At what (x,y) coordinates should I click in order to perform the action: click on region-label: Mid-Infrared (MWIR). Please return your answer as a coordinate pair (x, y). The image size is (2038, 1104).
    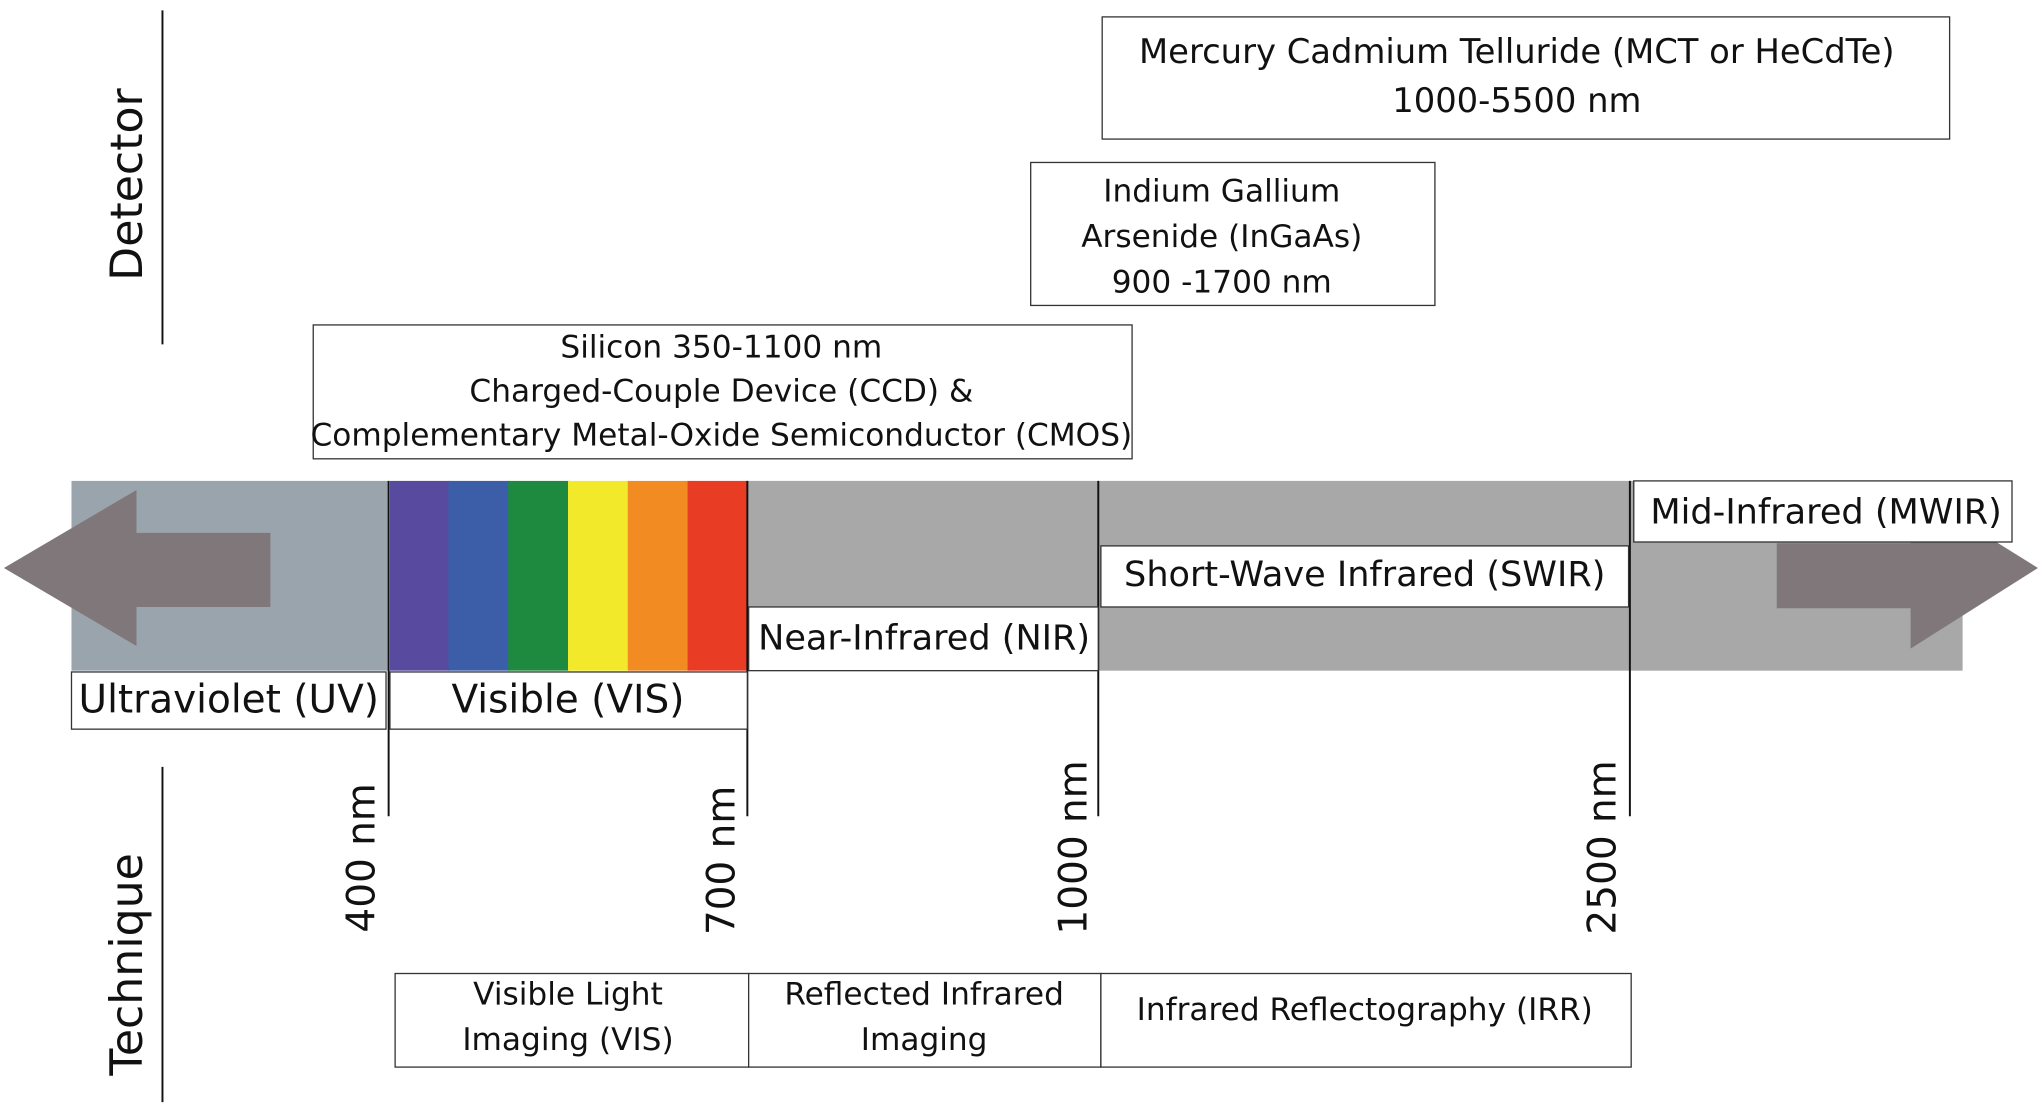
    Looking at the image, I should click on (1825, 511).